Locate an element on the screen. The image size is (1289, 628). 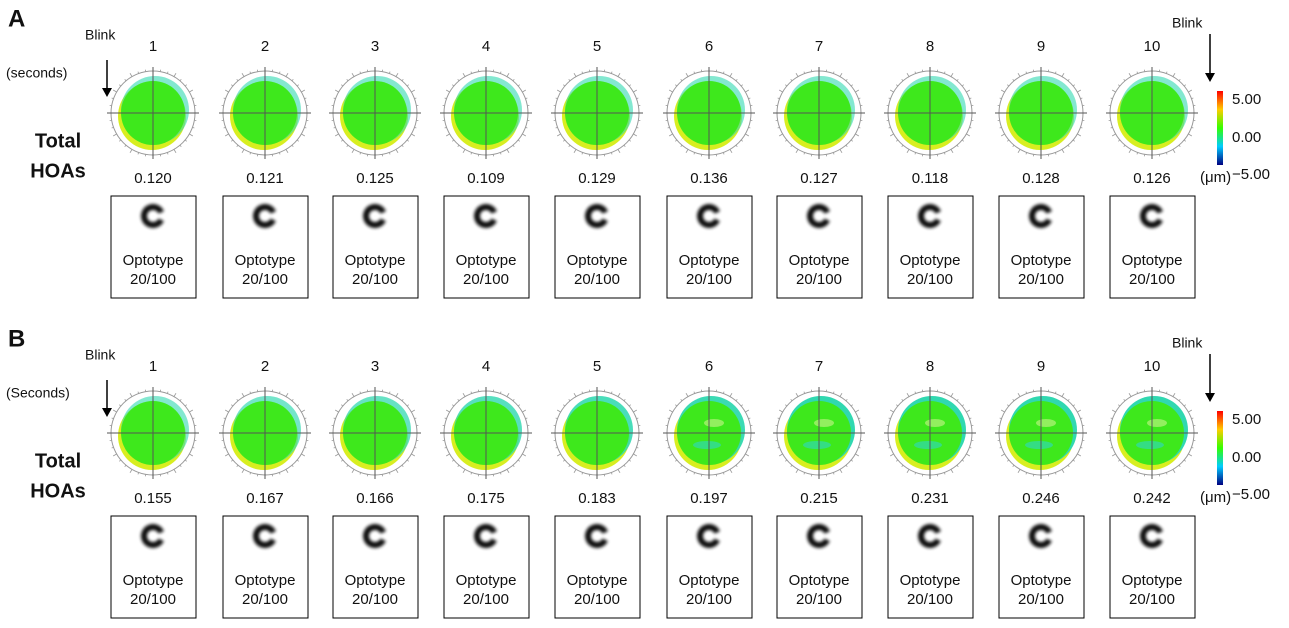
hoa-value: 0.121 is located at coordinates (265, 178).